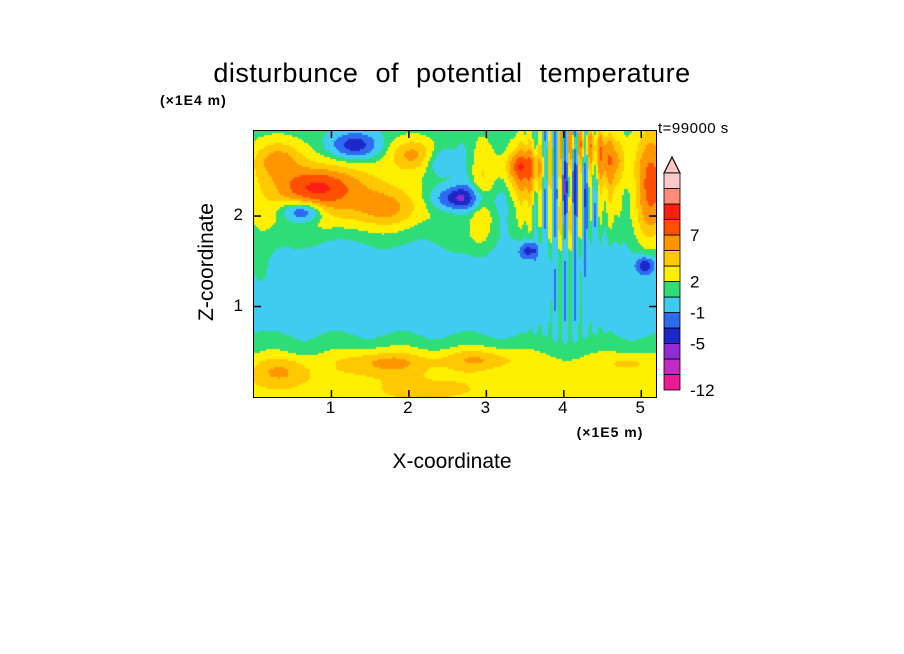 The image size is (904, 654). I want to click on time-annotation: t=99000 s, so click(693, 128).